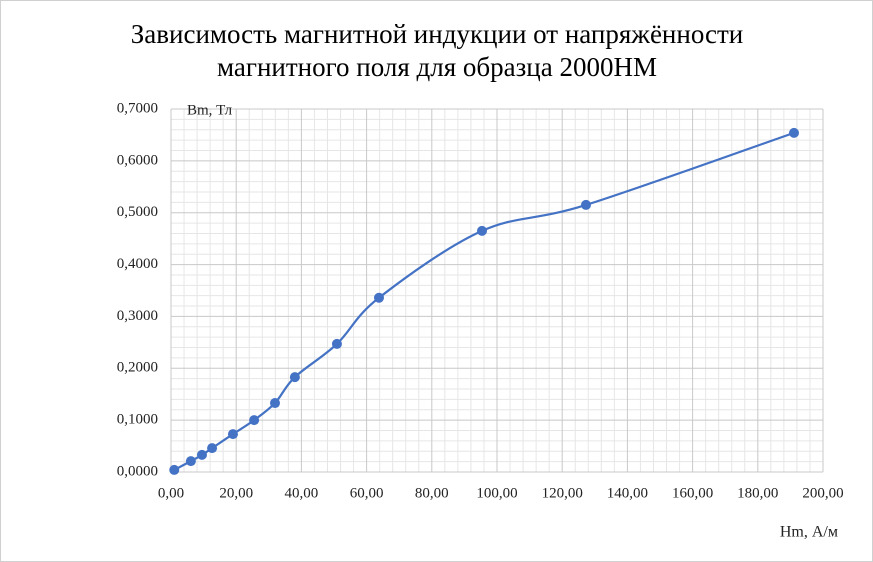 The width and height of the screenshot is (873, 562). Describe the element at coordinates (210, 110) in the screenshot. I see `y-axis-label: Bm, Тл` at that location.